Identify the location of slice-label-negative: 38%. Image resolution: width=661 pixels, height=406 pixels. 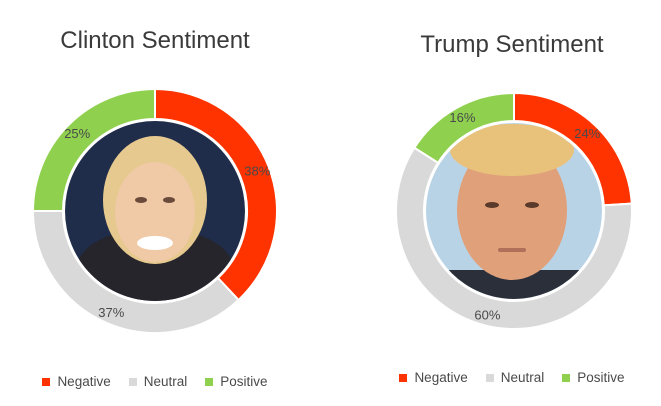
(257, 171).